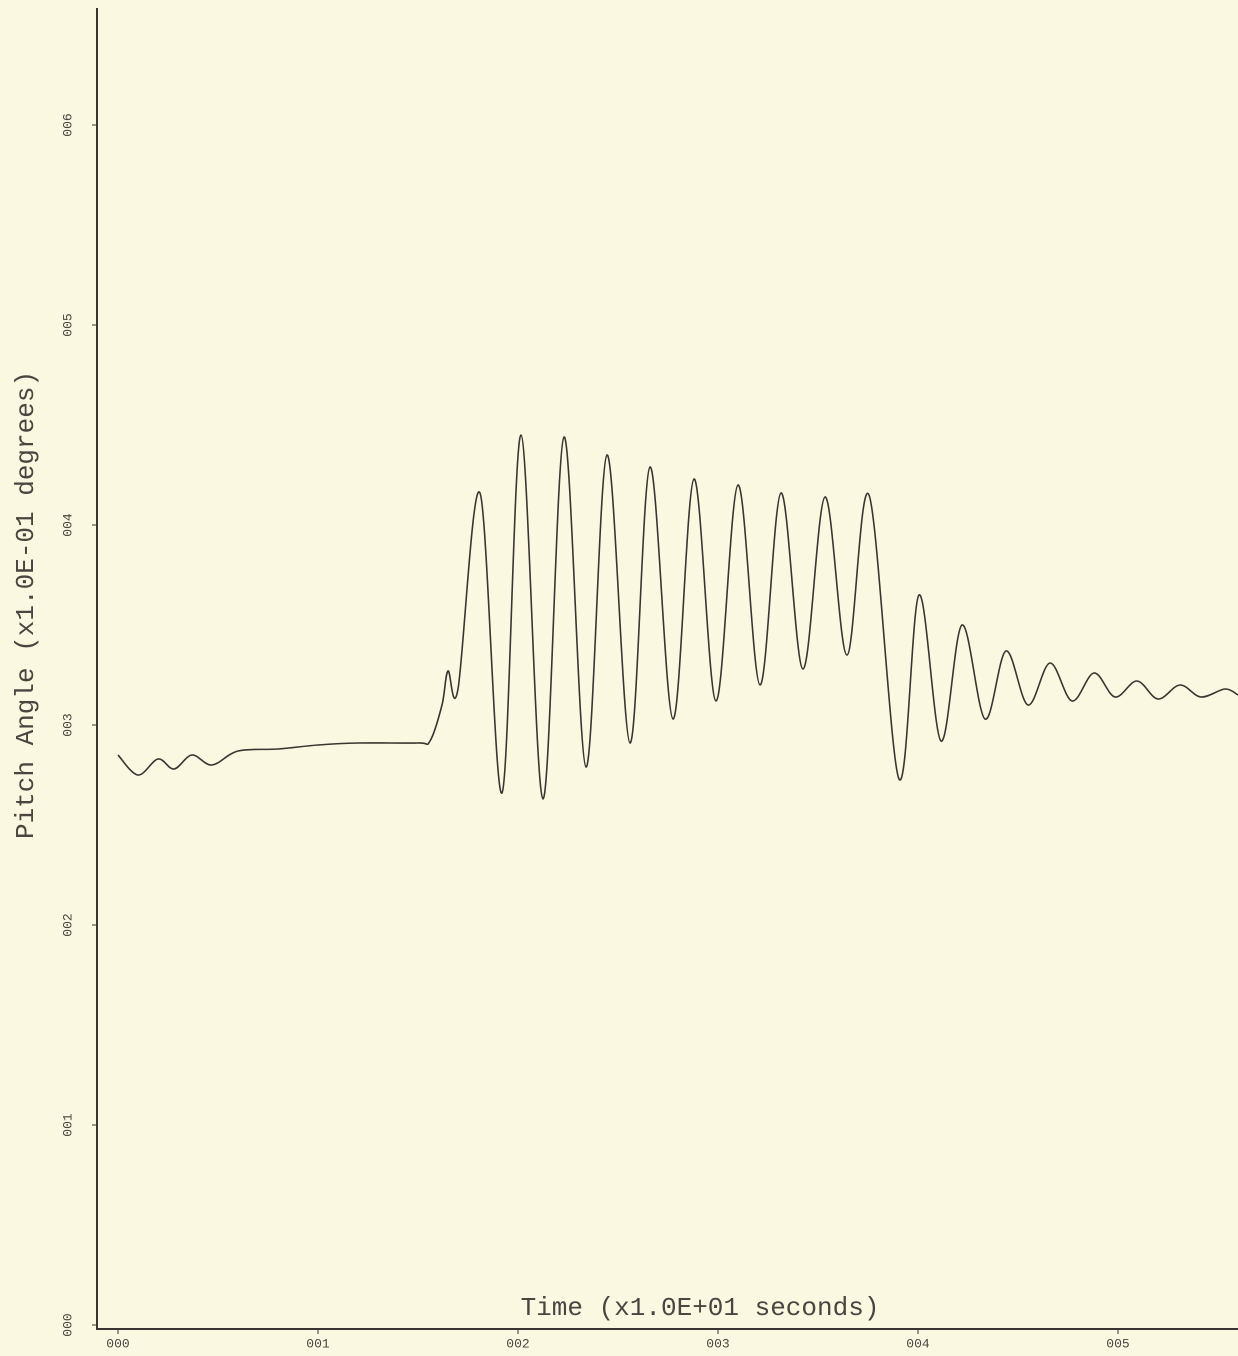 Image resolution: width=1238 pixels, height=1356 pixels. What do you see at coordinates (1117, 1343) in the screenshot?
I see `x-tick-label: 005` at bounding box center [1117, 1343].